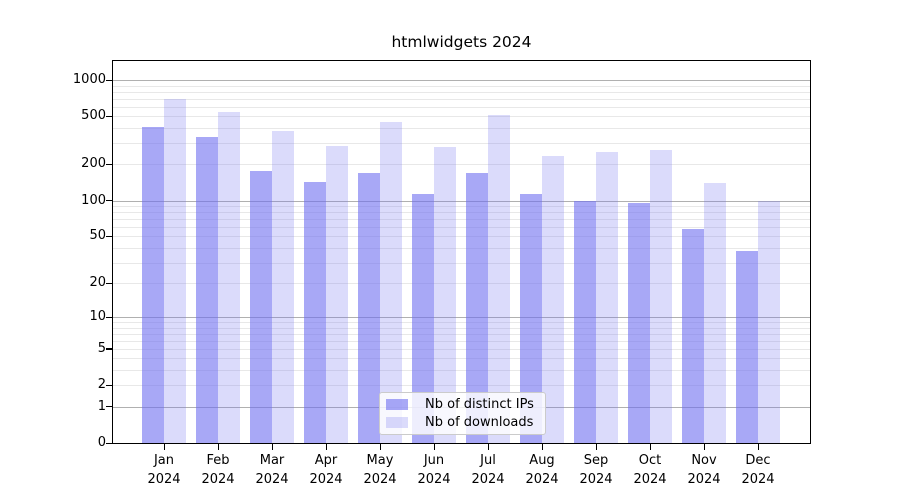 The image size is (900, 500). What do you see at coordinates (542, 447) in the screenshot?
I see `x-tick-mark-aug` at bounding box center [542, 447].